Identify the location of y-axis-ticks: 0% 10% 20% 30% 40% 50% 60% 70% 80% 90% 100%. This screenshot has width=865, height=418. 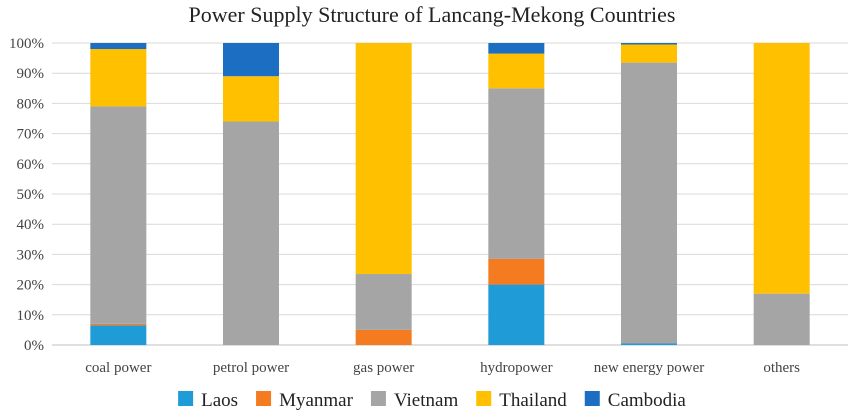
(26, 195).